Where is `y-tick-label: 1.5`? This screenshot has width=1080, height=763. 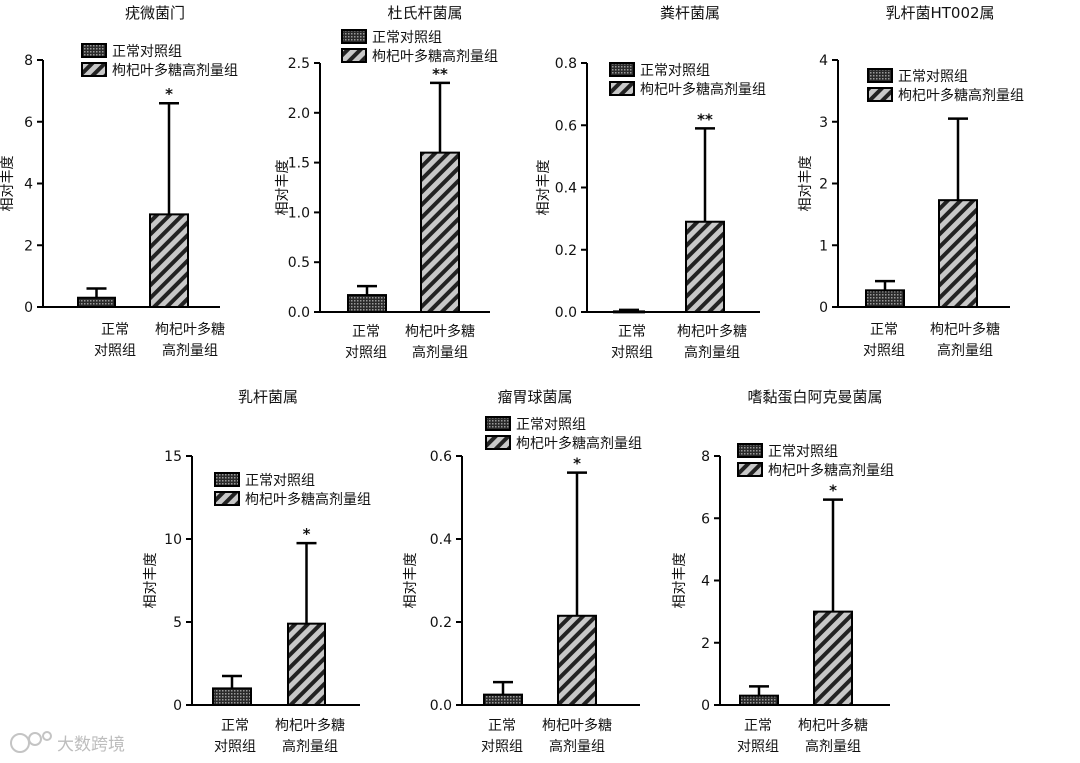
y-tick-label: 1.5 is located at coordinates (299, 164).